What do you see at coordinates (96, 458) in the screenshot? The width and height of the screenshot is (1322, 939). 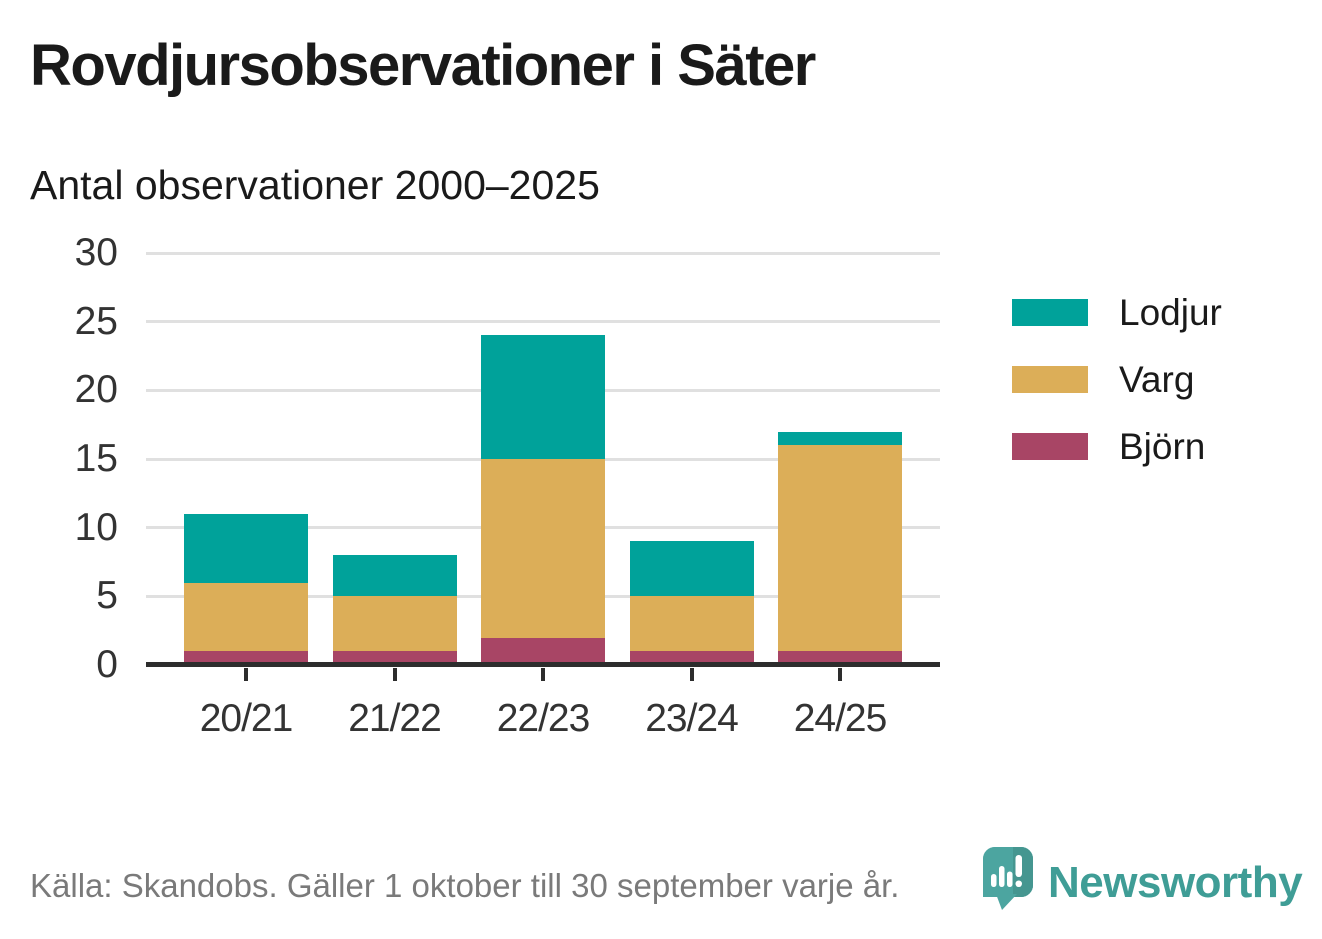 I see `y-tick-label: 15` at bounding box center [96, 458].